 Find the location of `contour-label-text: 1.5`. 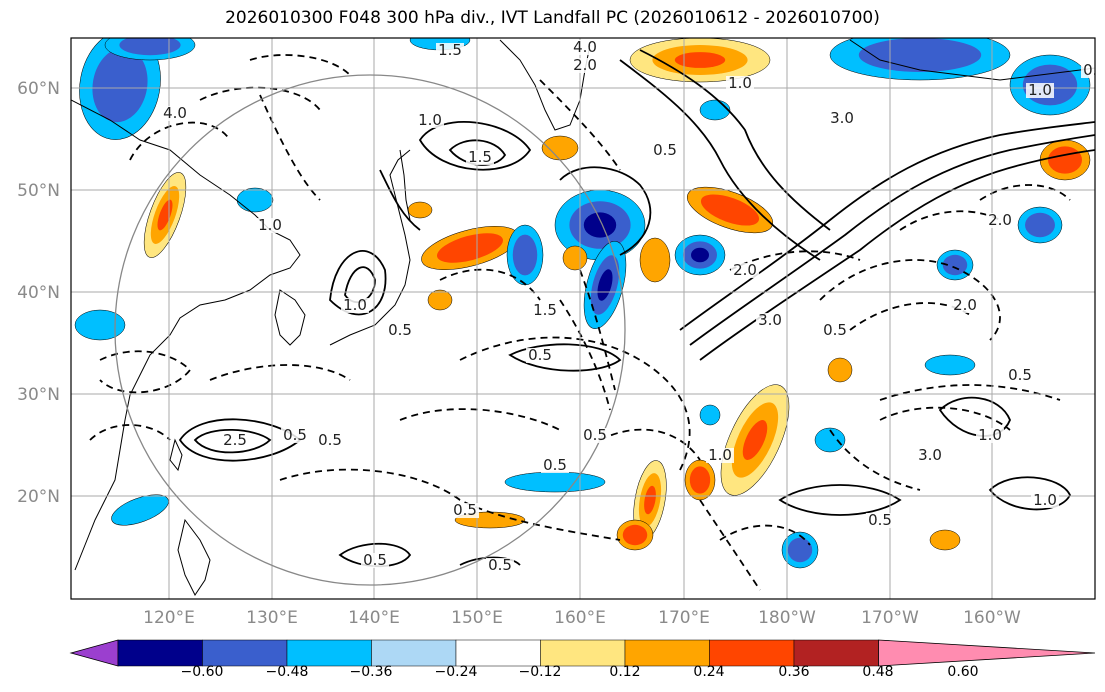

contour-label-text: 1.5 is located at coordinates (545, 310).